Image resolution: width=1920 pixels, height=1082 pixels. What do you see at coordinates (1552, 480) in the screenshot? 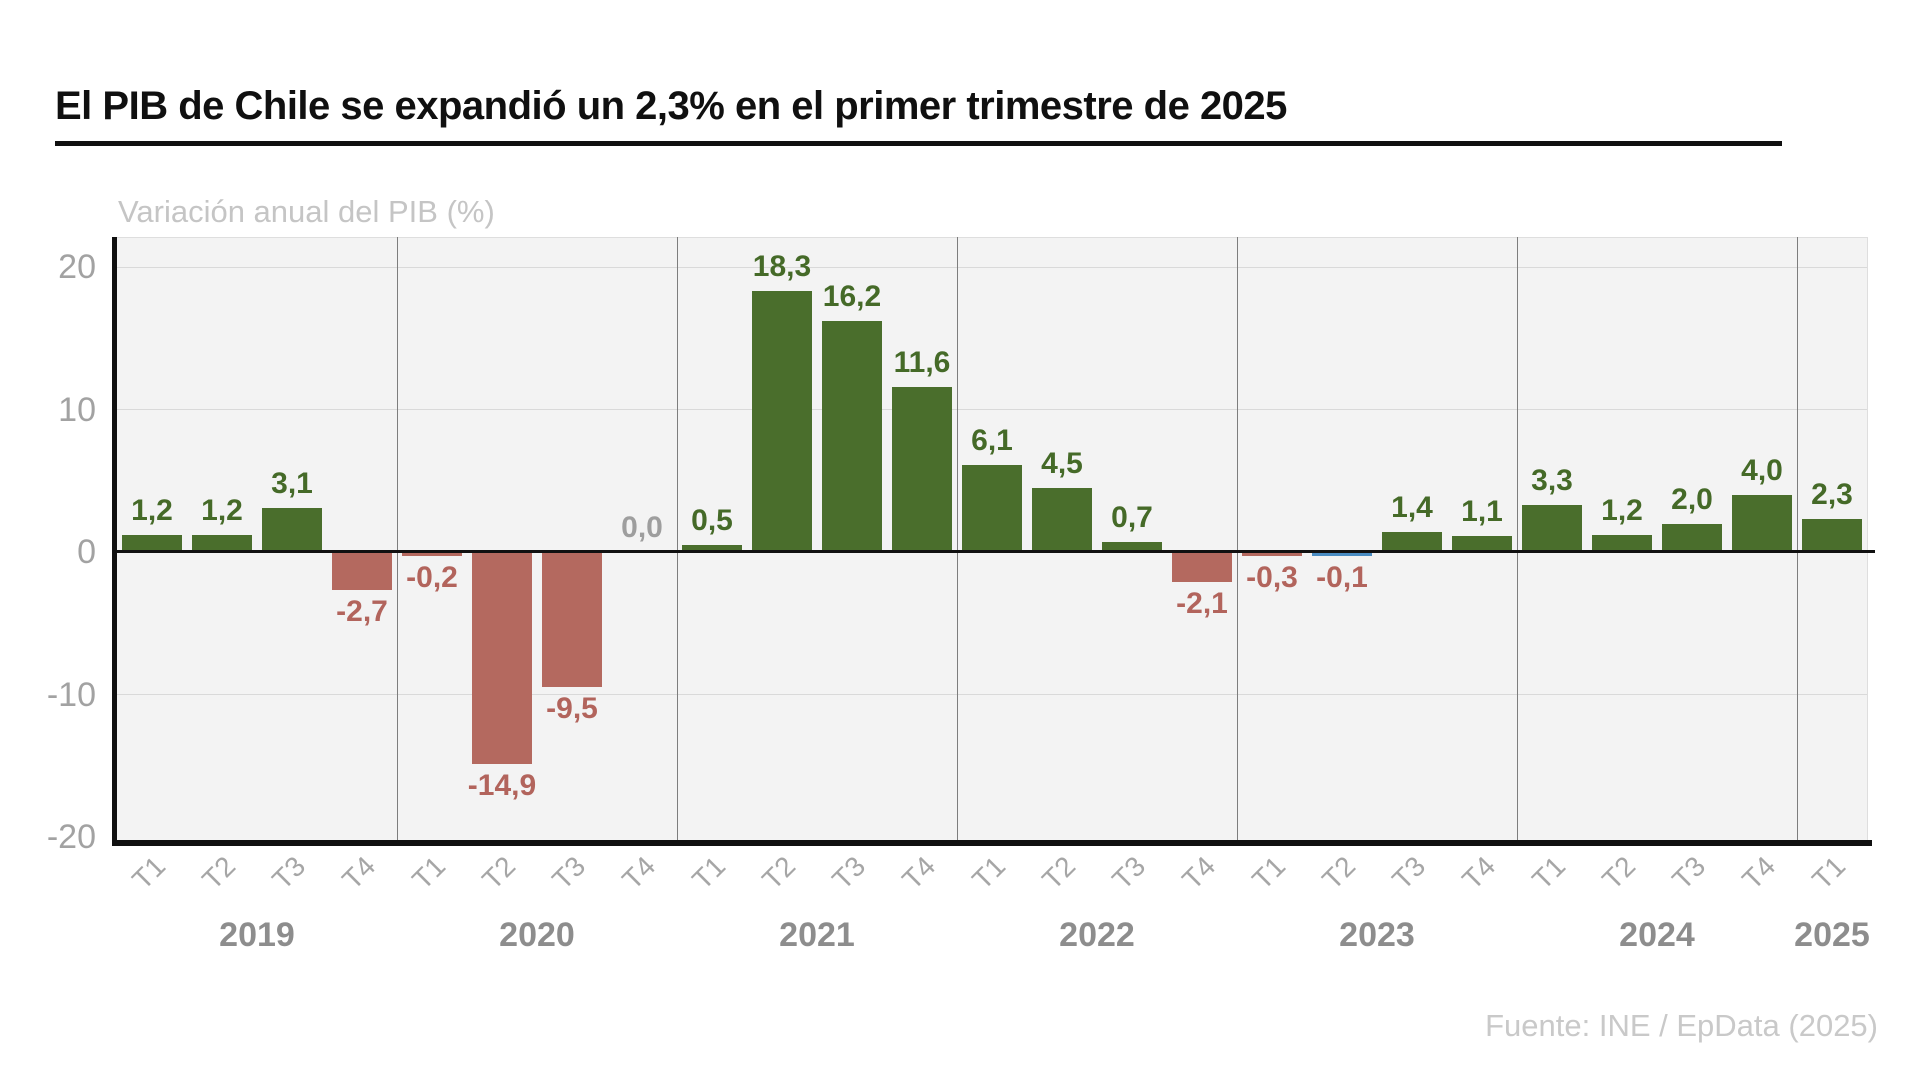
I see `bar-value-label: 3,3` at bounding box center [1552, 480].